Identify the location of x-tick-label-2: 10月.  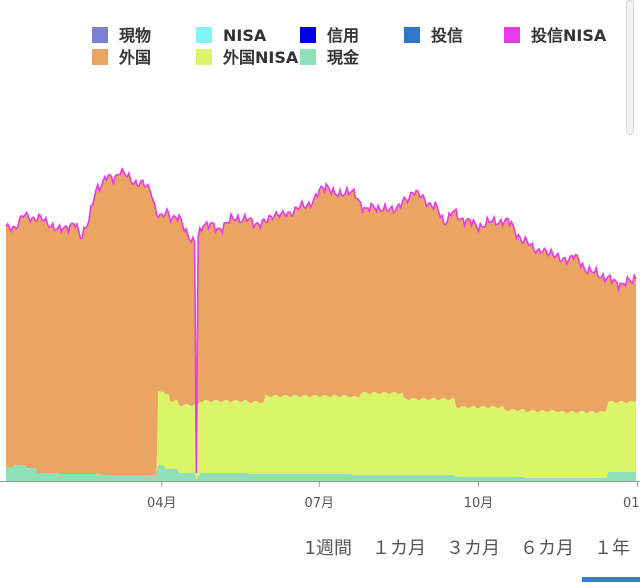
(479, 503).